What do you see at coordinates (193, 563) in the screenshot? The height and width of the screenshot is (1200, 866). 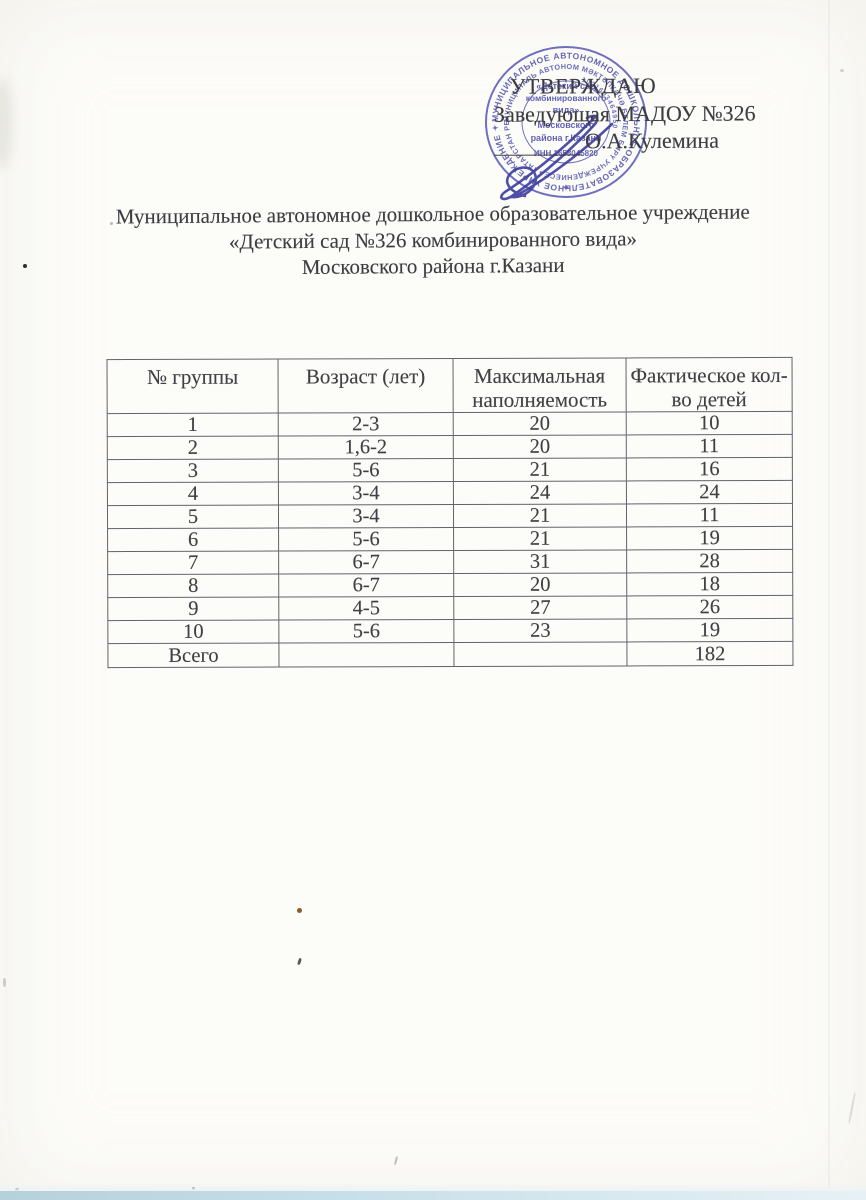 I see `table-cell: 7` at bounding box center [193, 563].